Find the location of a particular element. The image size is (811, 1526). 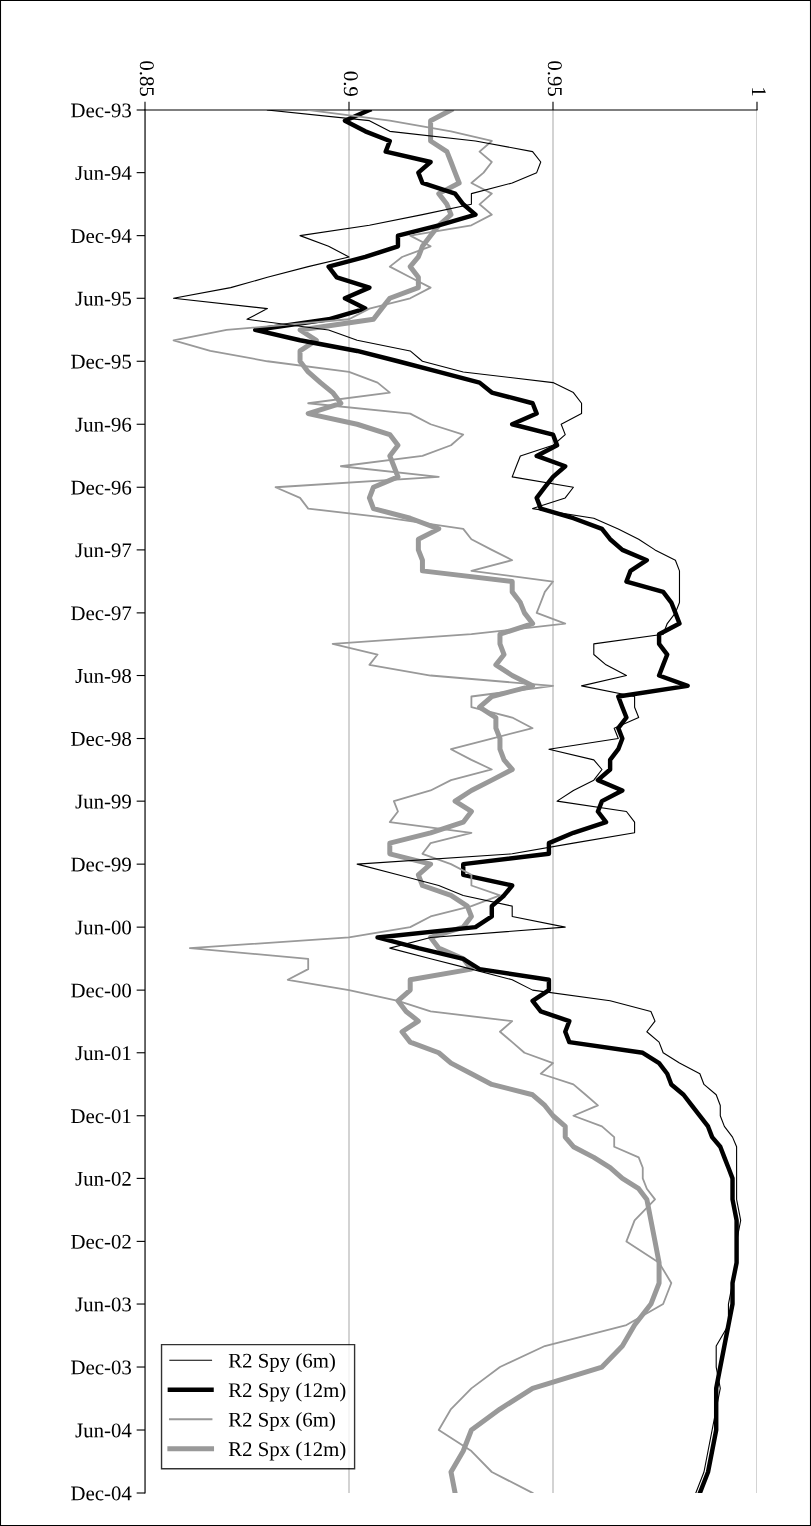

y-tick-label: Dec-03 is located at coordinates (101, 1367).